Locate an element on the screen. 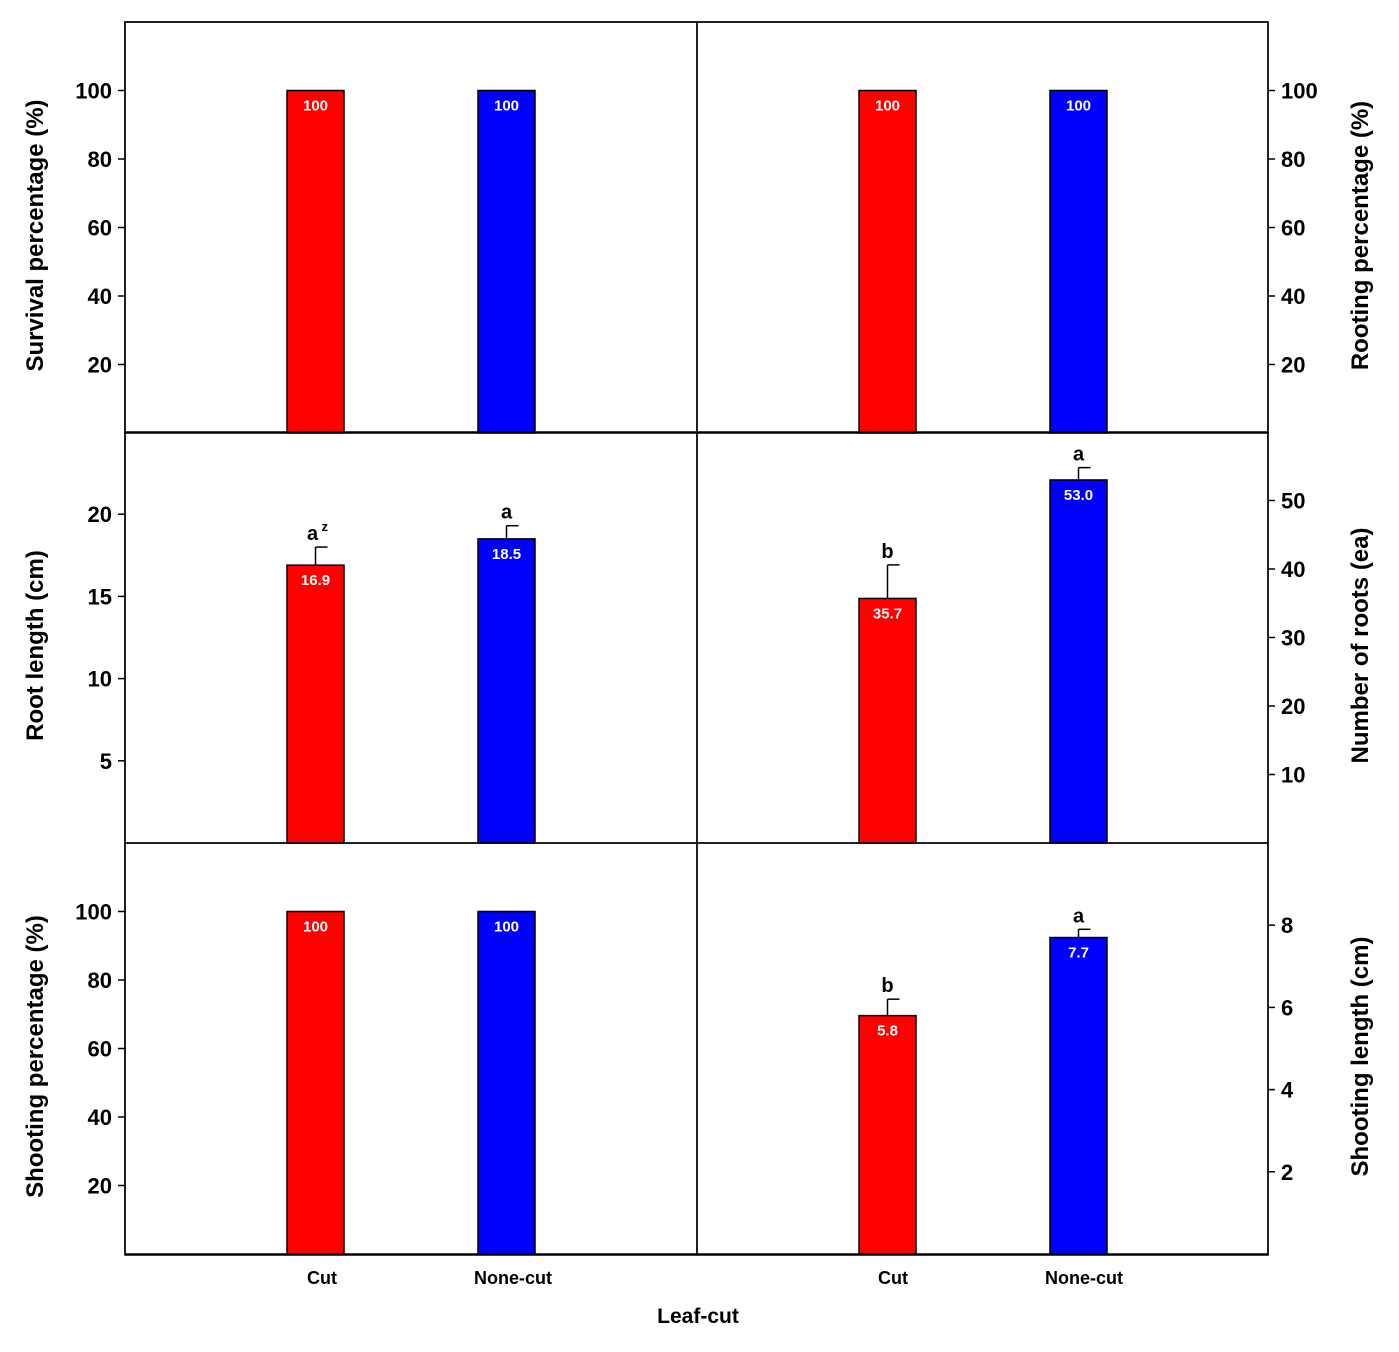 This screenshot has height=1352, width=1399. y-tick-label: 30 is located at coordinates (1293, 638).